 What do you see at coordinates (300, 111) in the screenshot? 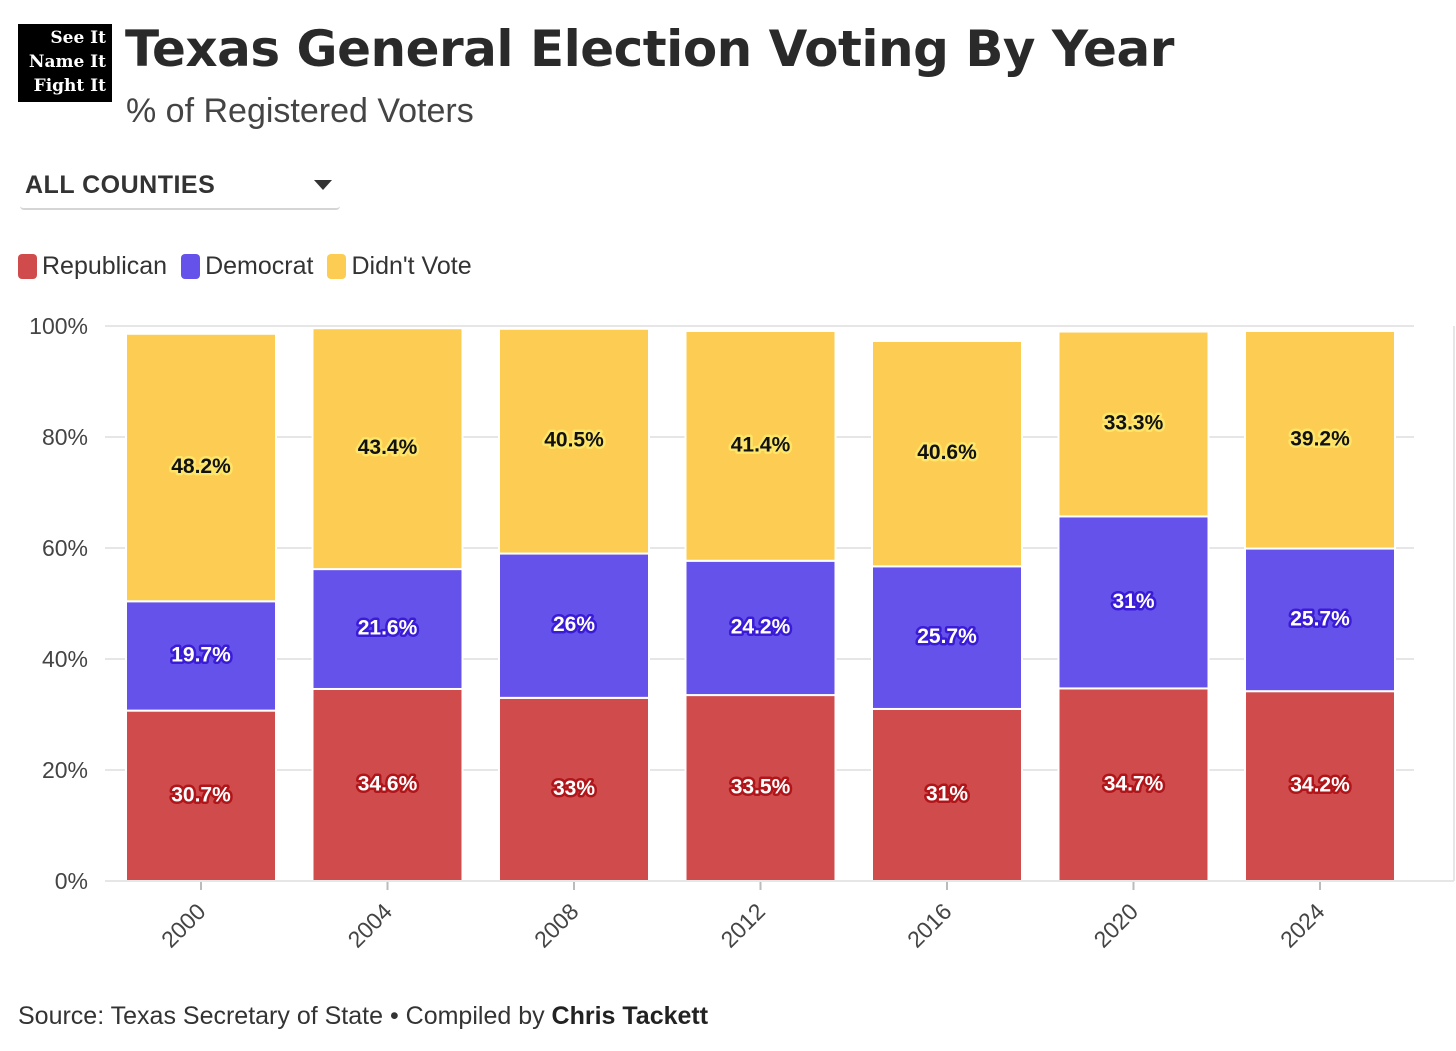
I see `chart-subtitle: % of Registered Voters` at bounding box center [300, 111].